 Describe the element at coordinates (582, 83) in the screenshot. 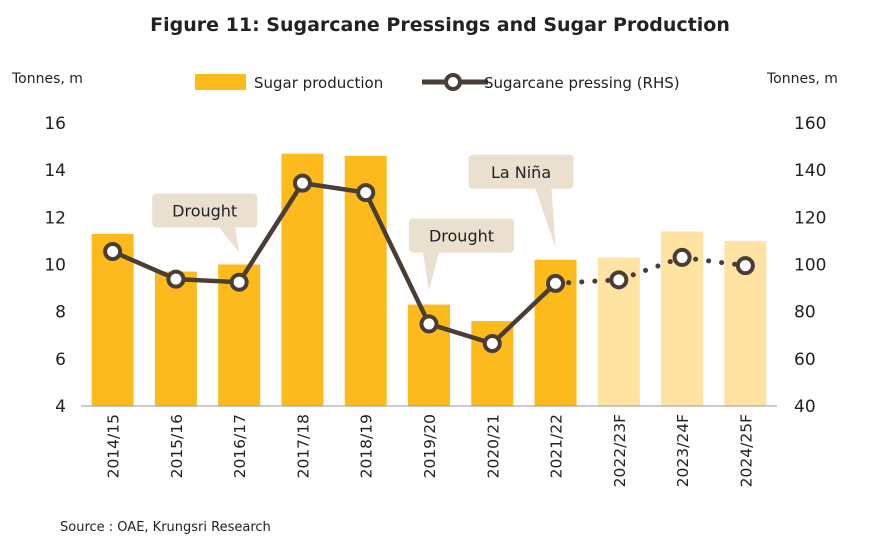

I see `legend-label-sugarcane-pressing: Sugarcane pressing (RHS)` at that location.